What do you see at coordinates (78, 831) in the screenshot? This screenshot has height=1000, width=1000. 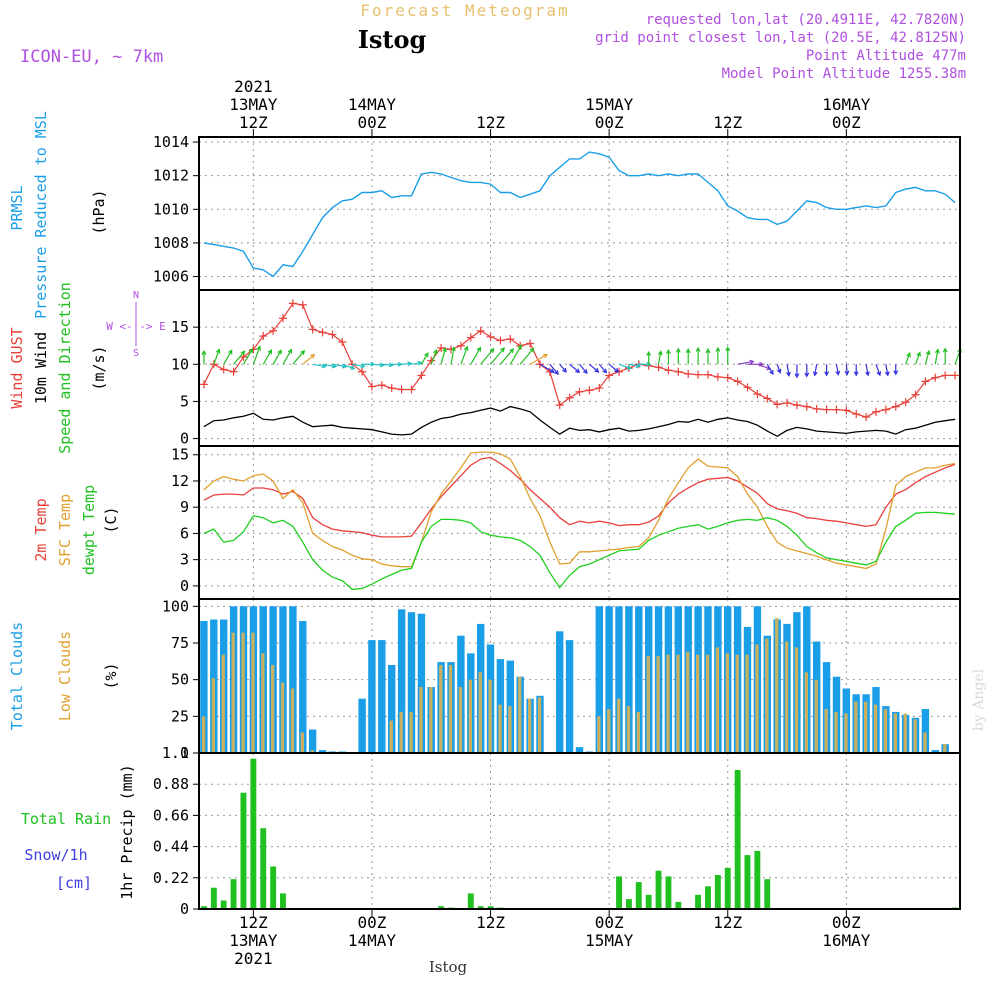 I see `precip-labels: Total Rain Snow/1h [cm] 1hr Precip (mm)` at bounding box center [78, 831].